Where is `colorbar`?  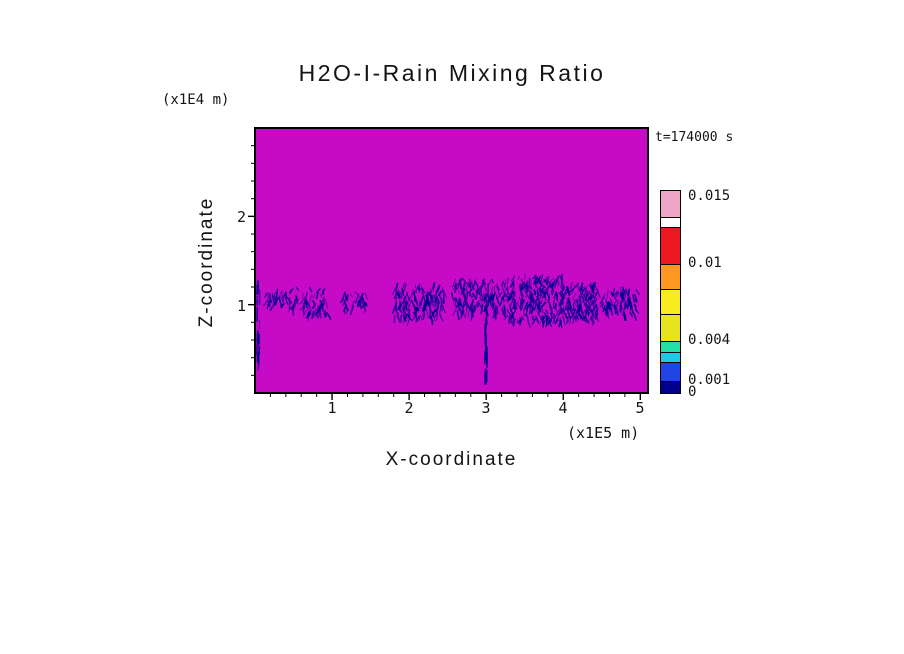 colorbar is located at coordinates (670, 292).